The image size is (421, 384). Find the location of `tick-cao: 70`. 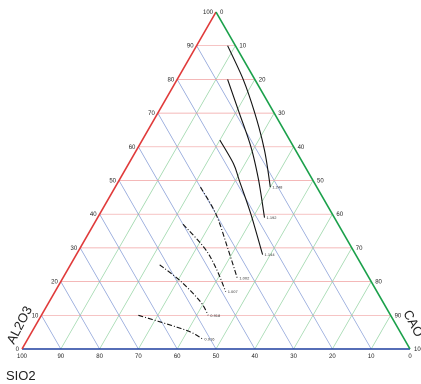

tick-cao: 70 is located at coordinates (359, 249).